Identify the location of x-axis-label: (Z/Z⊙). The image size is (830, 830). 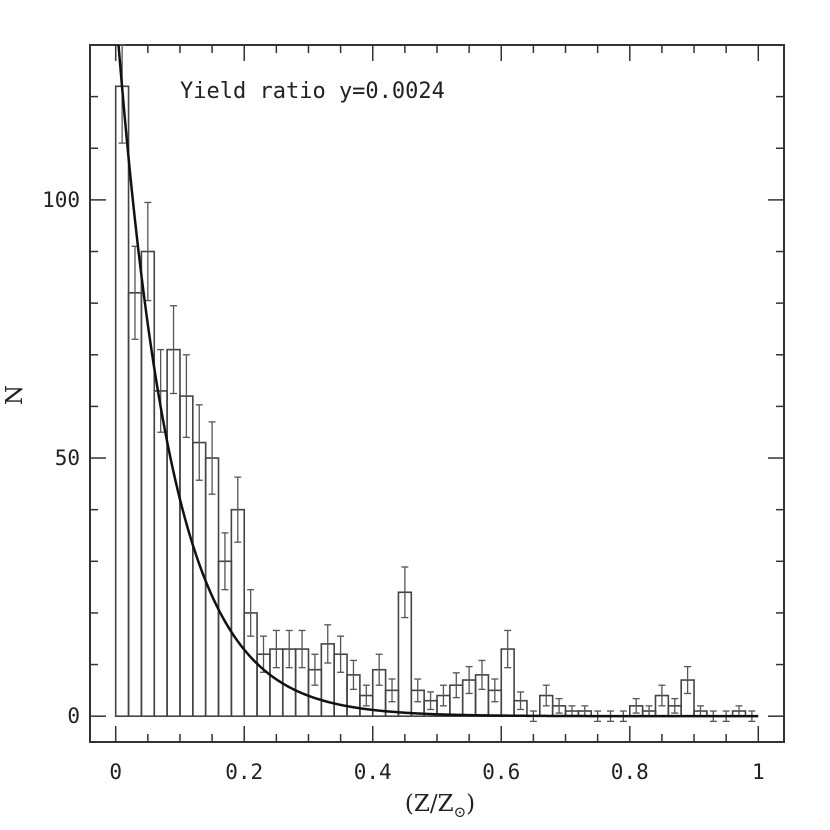
(440, 806).